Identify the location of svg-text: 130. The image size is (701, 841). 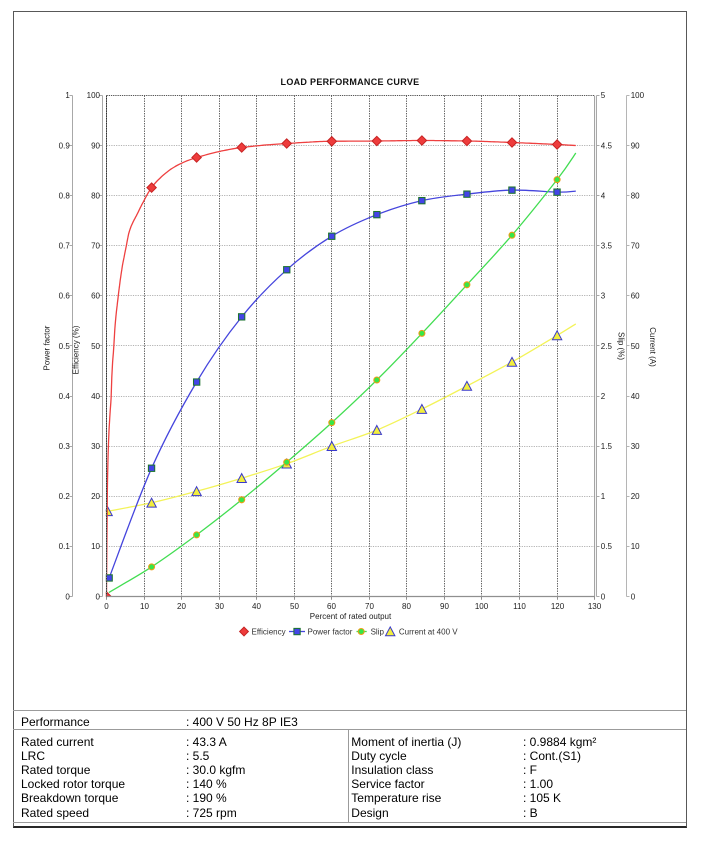
(595, 606).